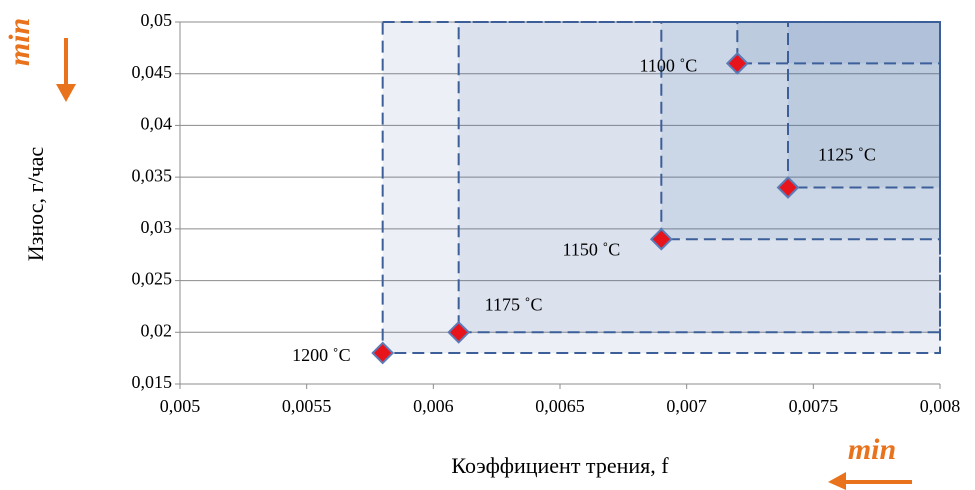  What do you see at coordinates (872, 449) in the screenshot?
I see `x-min-annotation: min` at bounding box center [872, 449].